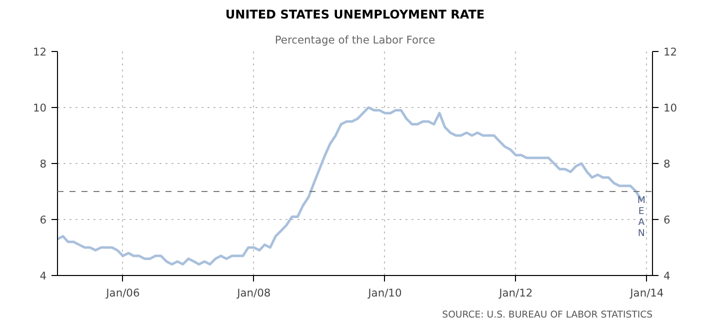 This screenshot has height=325, width=710. Describe the element at coordinates (122, 293) in the screenshot. I see `x-tick-label: Jan/06` at that location.